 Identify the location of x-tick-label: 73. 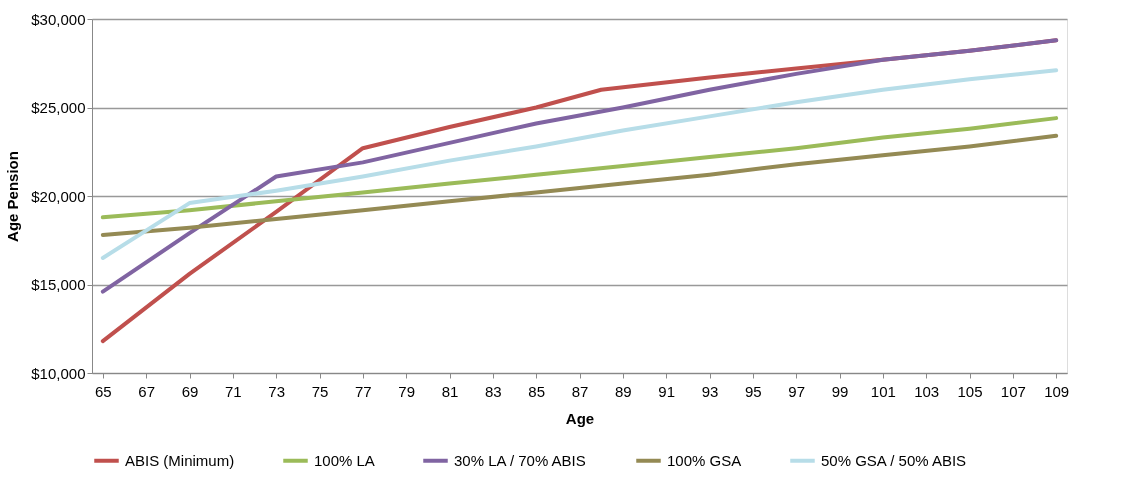
(277, 391).